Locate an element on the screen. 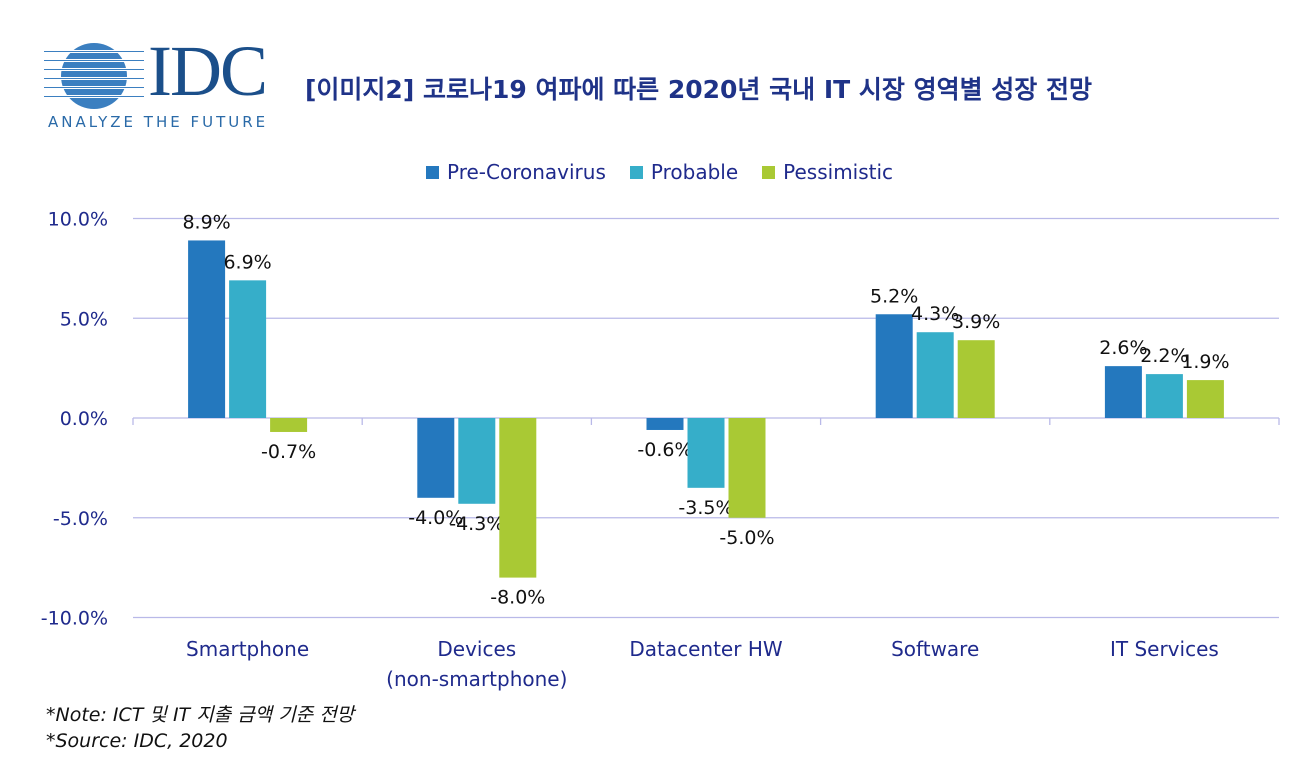  legend-label: Probable is located at coordinates (694, 172).